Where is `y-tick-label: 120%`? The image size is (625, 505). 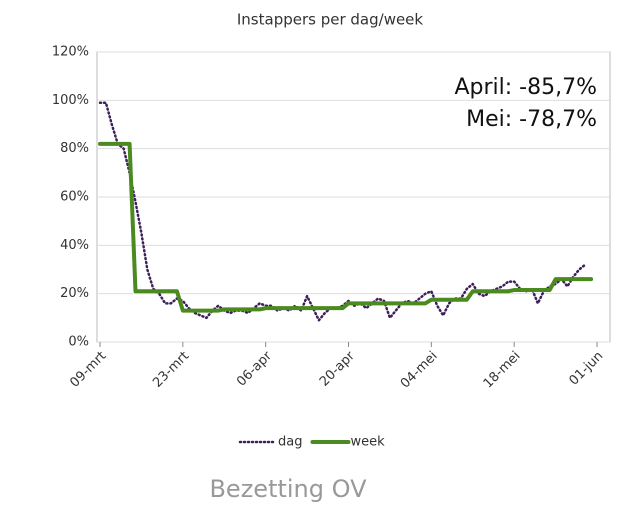 y-tick-label: 120% is located at coordinates (70, 52).